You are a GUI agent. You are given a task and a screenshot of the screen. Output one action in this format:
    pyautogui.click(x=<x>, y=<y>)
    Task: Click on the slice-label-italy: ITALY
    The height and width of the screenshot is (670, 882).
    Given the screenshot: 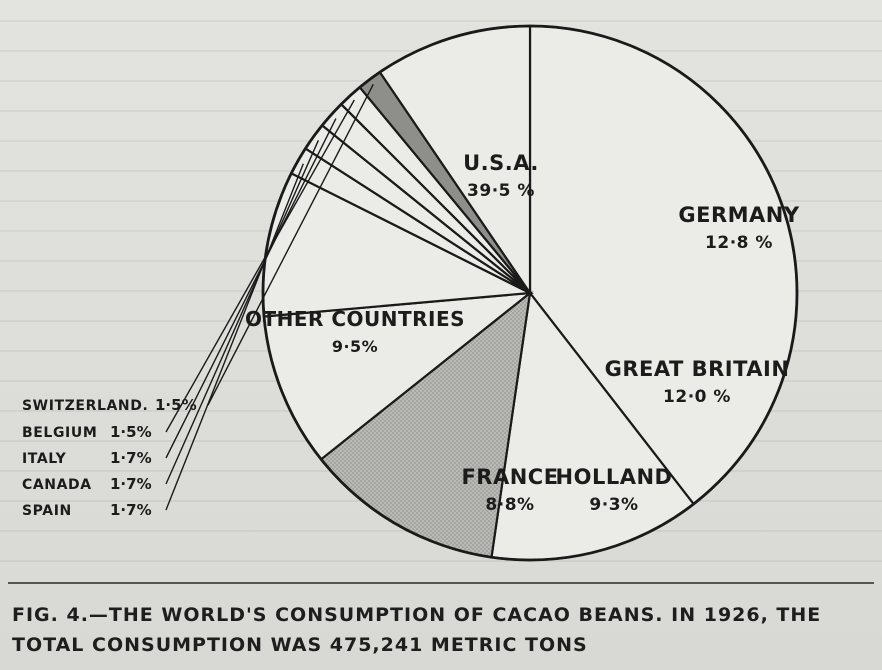 What is the action you would take?
    pyautogui.click(x=44, y=459)
    